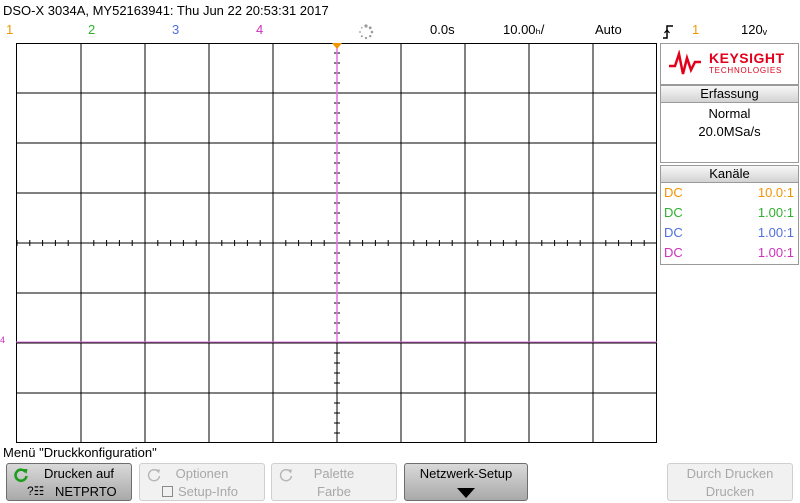  Describe the element at coordinates (696, 29) in the screenshot. I see `trigger-source: 1` at that location.